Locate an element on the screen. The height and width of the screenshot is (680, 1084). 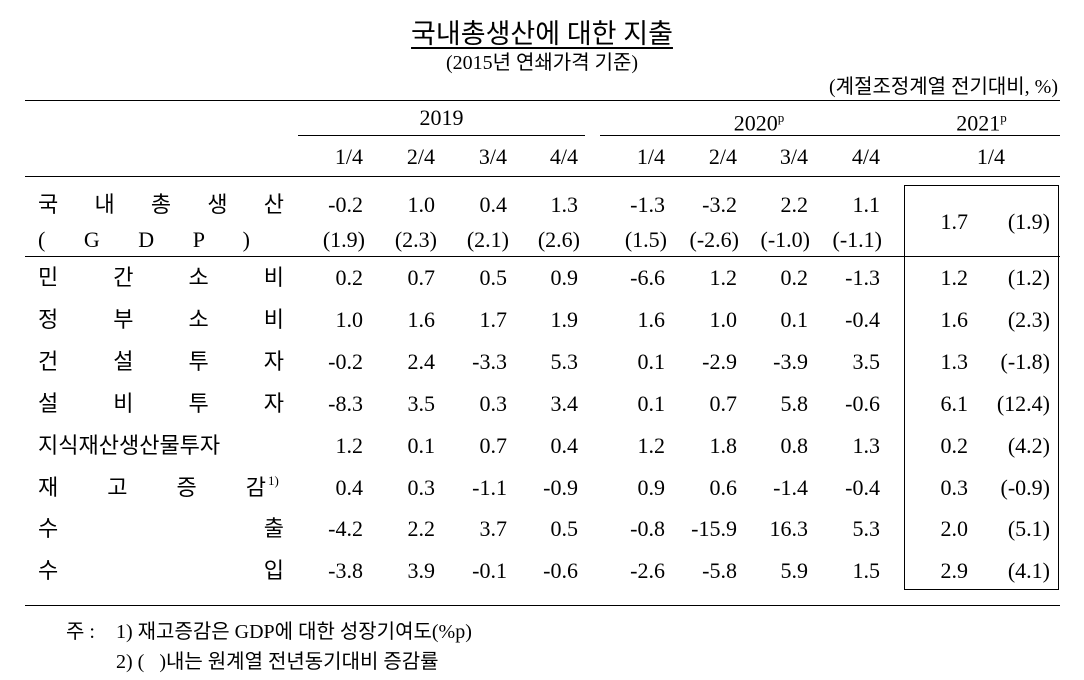
value: -15.9 is located at coordinates (714, 529).